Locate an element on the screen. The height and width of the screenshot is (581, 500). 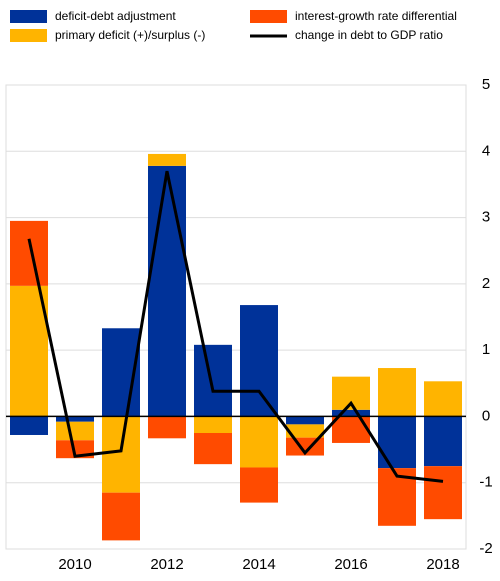
legend-label: primary deficit (+)/surplus (-) is located at coordinates (130, 35).